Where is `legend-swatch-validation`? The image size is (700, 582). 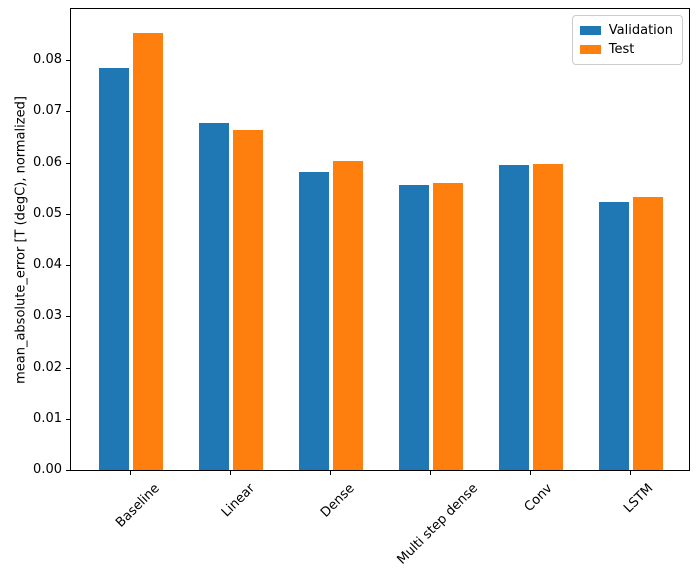 legend-swatch-validation is located at coordinates (590, 30).